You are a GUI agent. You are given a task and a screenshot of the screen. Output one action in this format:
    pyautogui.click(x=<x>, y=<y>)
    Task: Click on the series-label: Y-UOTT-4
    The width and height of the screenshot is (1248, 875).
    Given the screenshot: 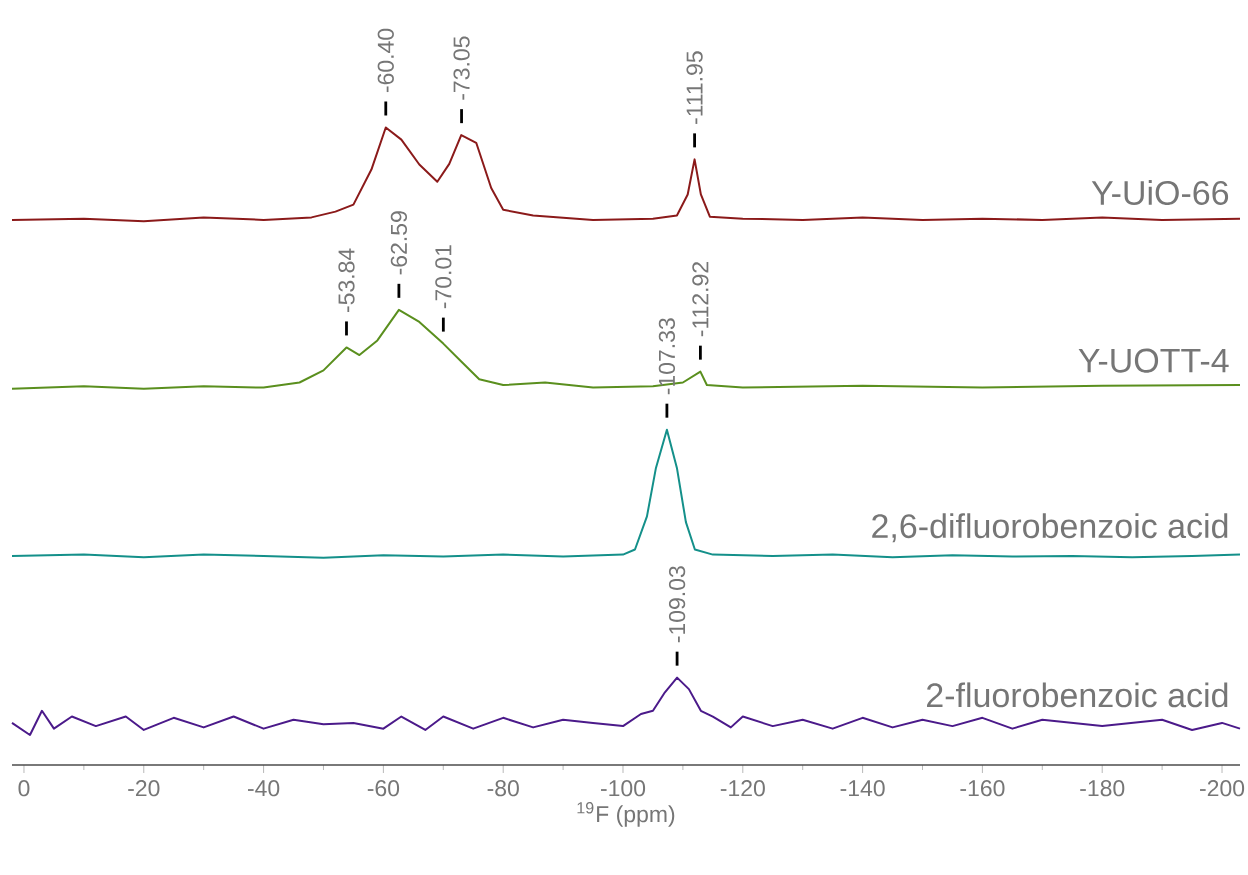 What is the action you would take?
    pyautogui.click(x=1153, y=360)
    